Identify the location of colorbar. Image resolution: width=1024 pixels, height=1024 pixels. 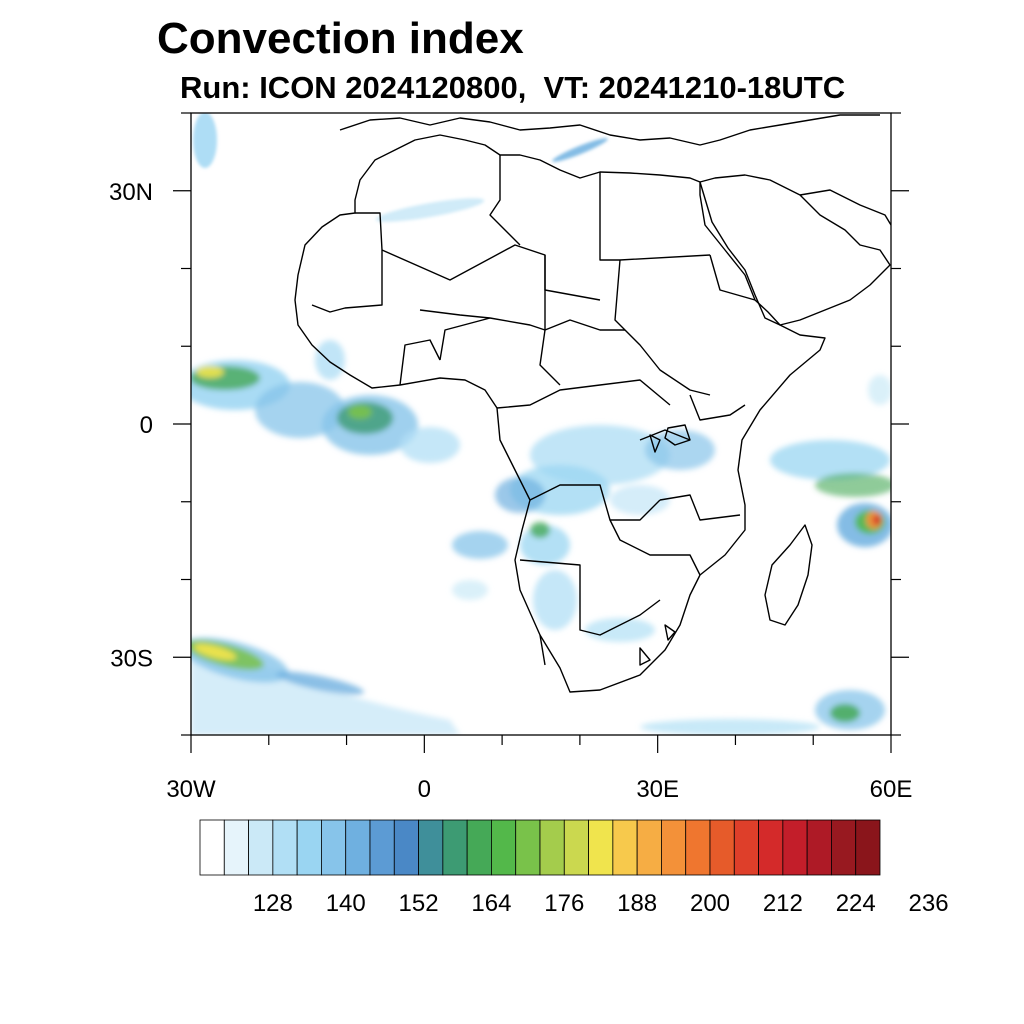
(540, 847).